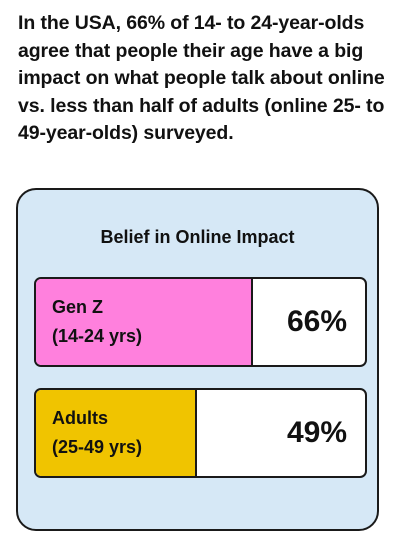  Describe the element at coordinates (97, 433) in the screenshot. I see `bar-label-adults: Adults (25-49 yrs)` at that location.